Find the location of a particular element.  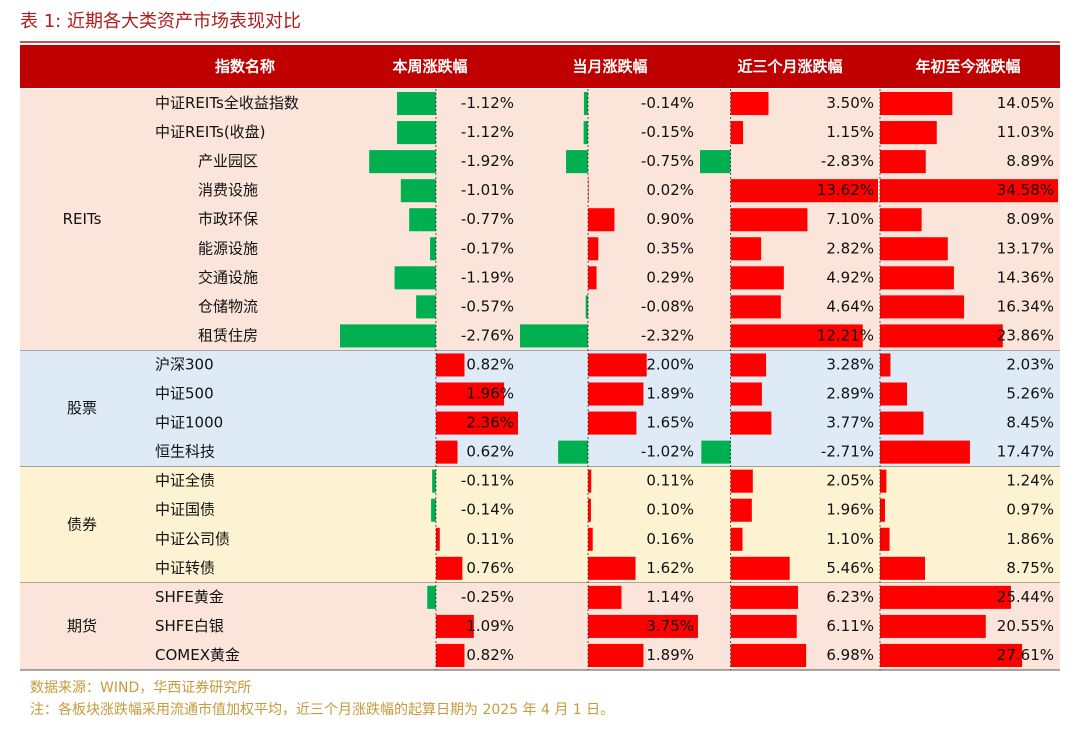

header-band is located at coordinates (540, 66).